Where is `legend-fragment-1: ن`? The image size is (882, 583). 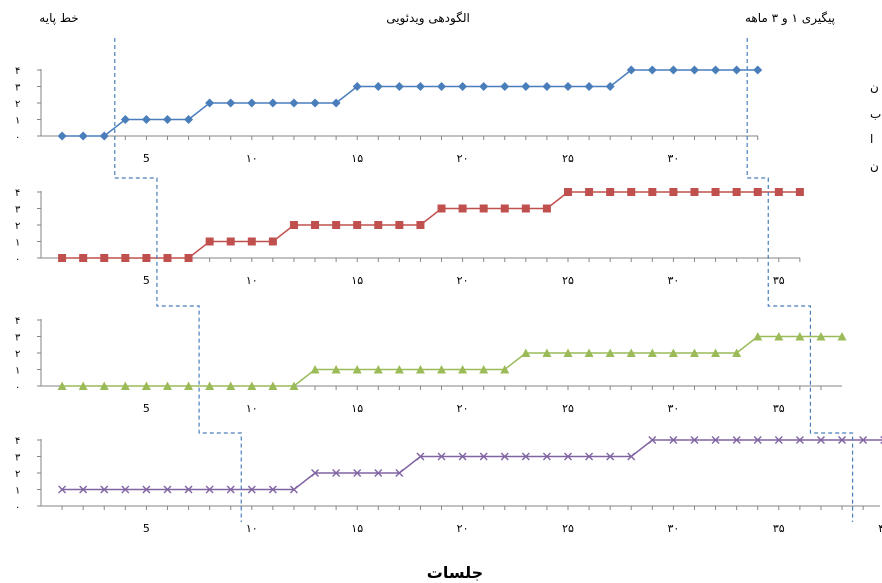 legend-fragment-1: ن is located at coordinates (874, 87).